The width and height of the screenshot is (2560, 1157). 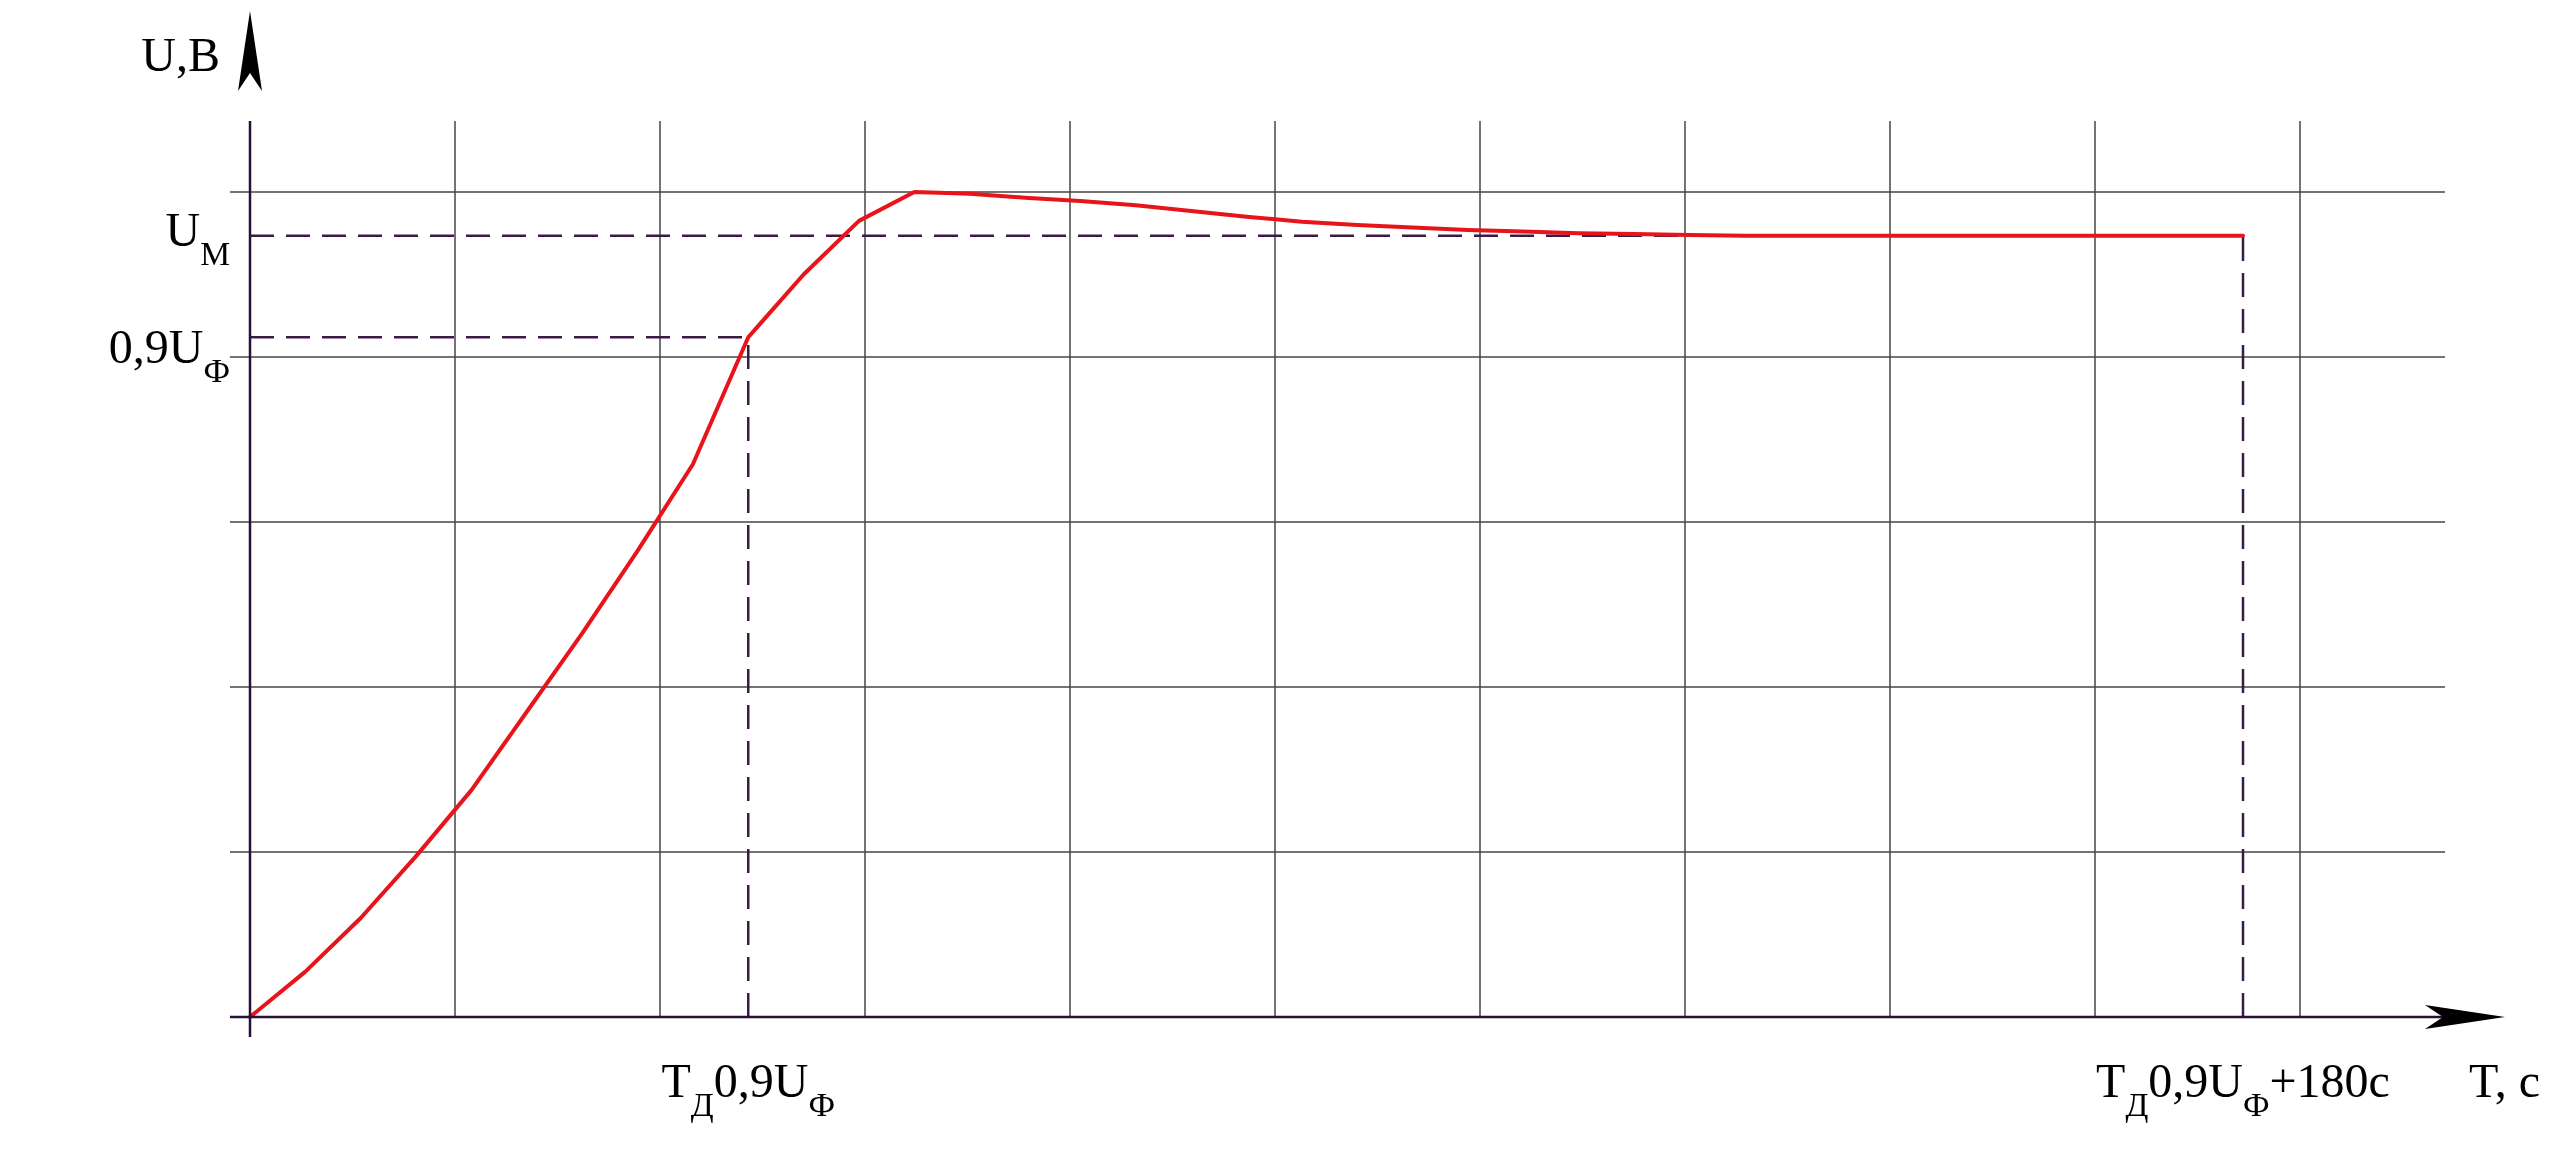 What do you see at coordinates (180, 54) in the screenshot?
I see `y-axis-title: U,В` at bounding box center [180, 54].